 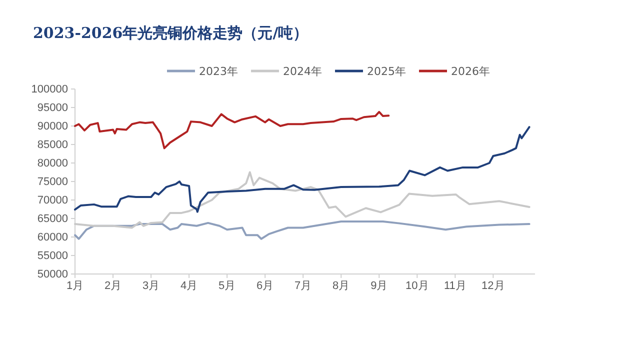 I want to click on legend-label: 2024年, so click(x=302, y=71).